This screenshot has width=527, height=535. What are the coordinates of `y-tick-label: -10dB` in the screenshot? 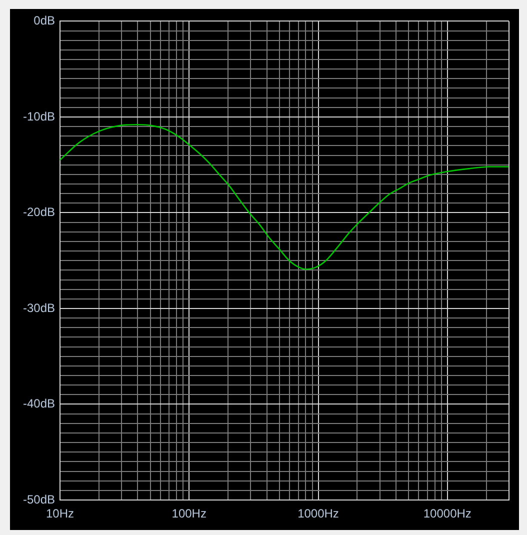 It's located at (38, 116).